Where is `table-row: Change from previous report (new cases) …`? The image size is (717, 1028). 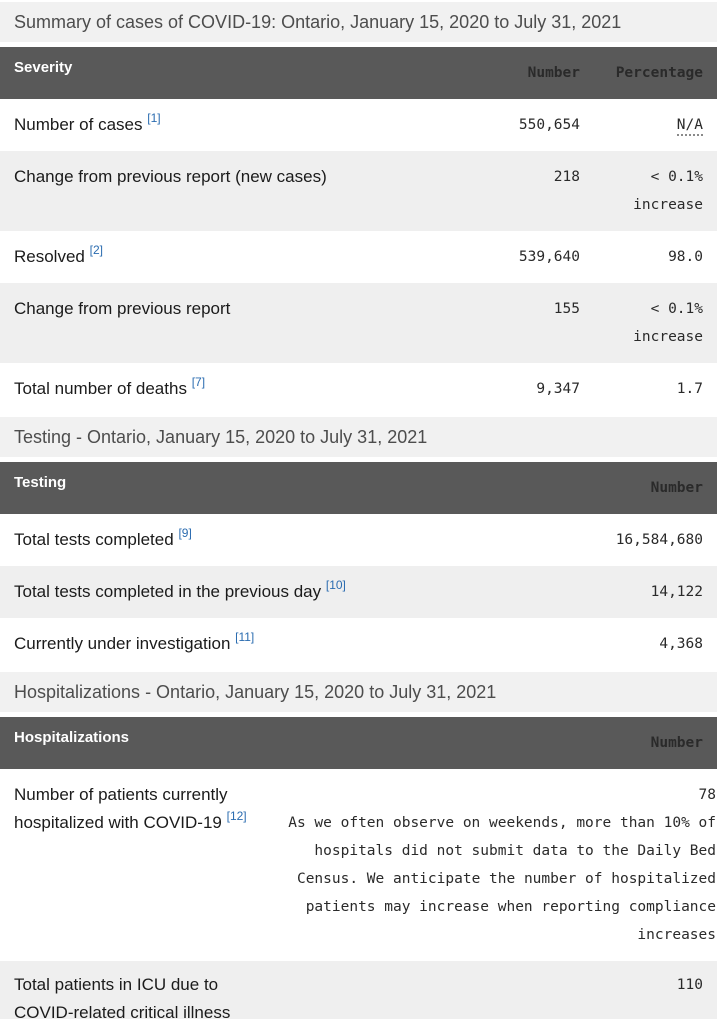 table-row: Change from previous report (new cases) … is located at coordinates (358, 191).